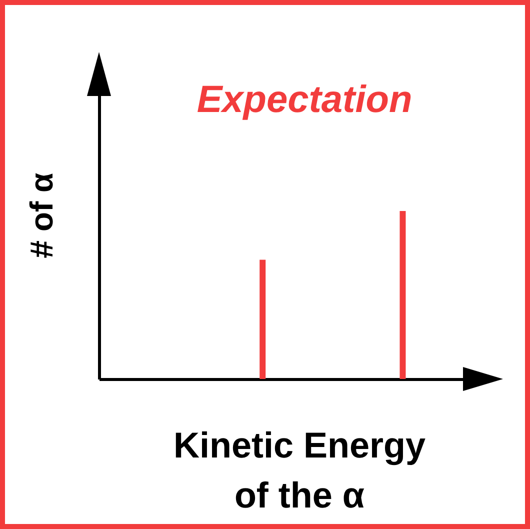  Describe the element at coordinates (42, 215) in the screenshot. I see `y-axis-title: # of α` at that location.